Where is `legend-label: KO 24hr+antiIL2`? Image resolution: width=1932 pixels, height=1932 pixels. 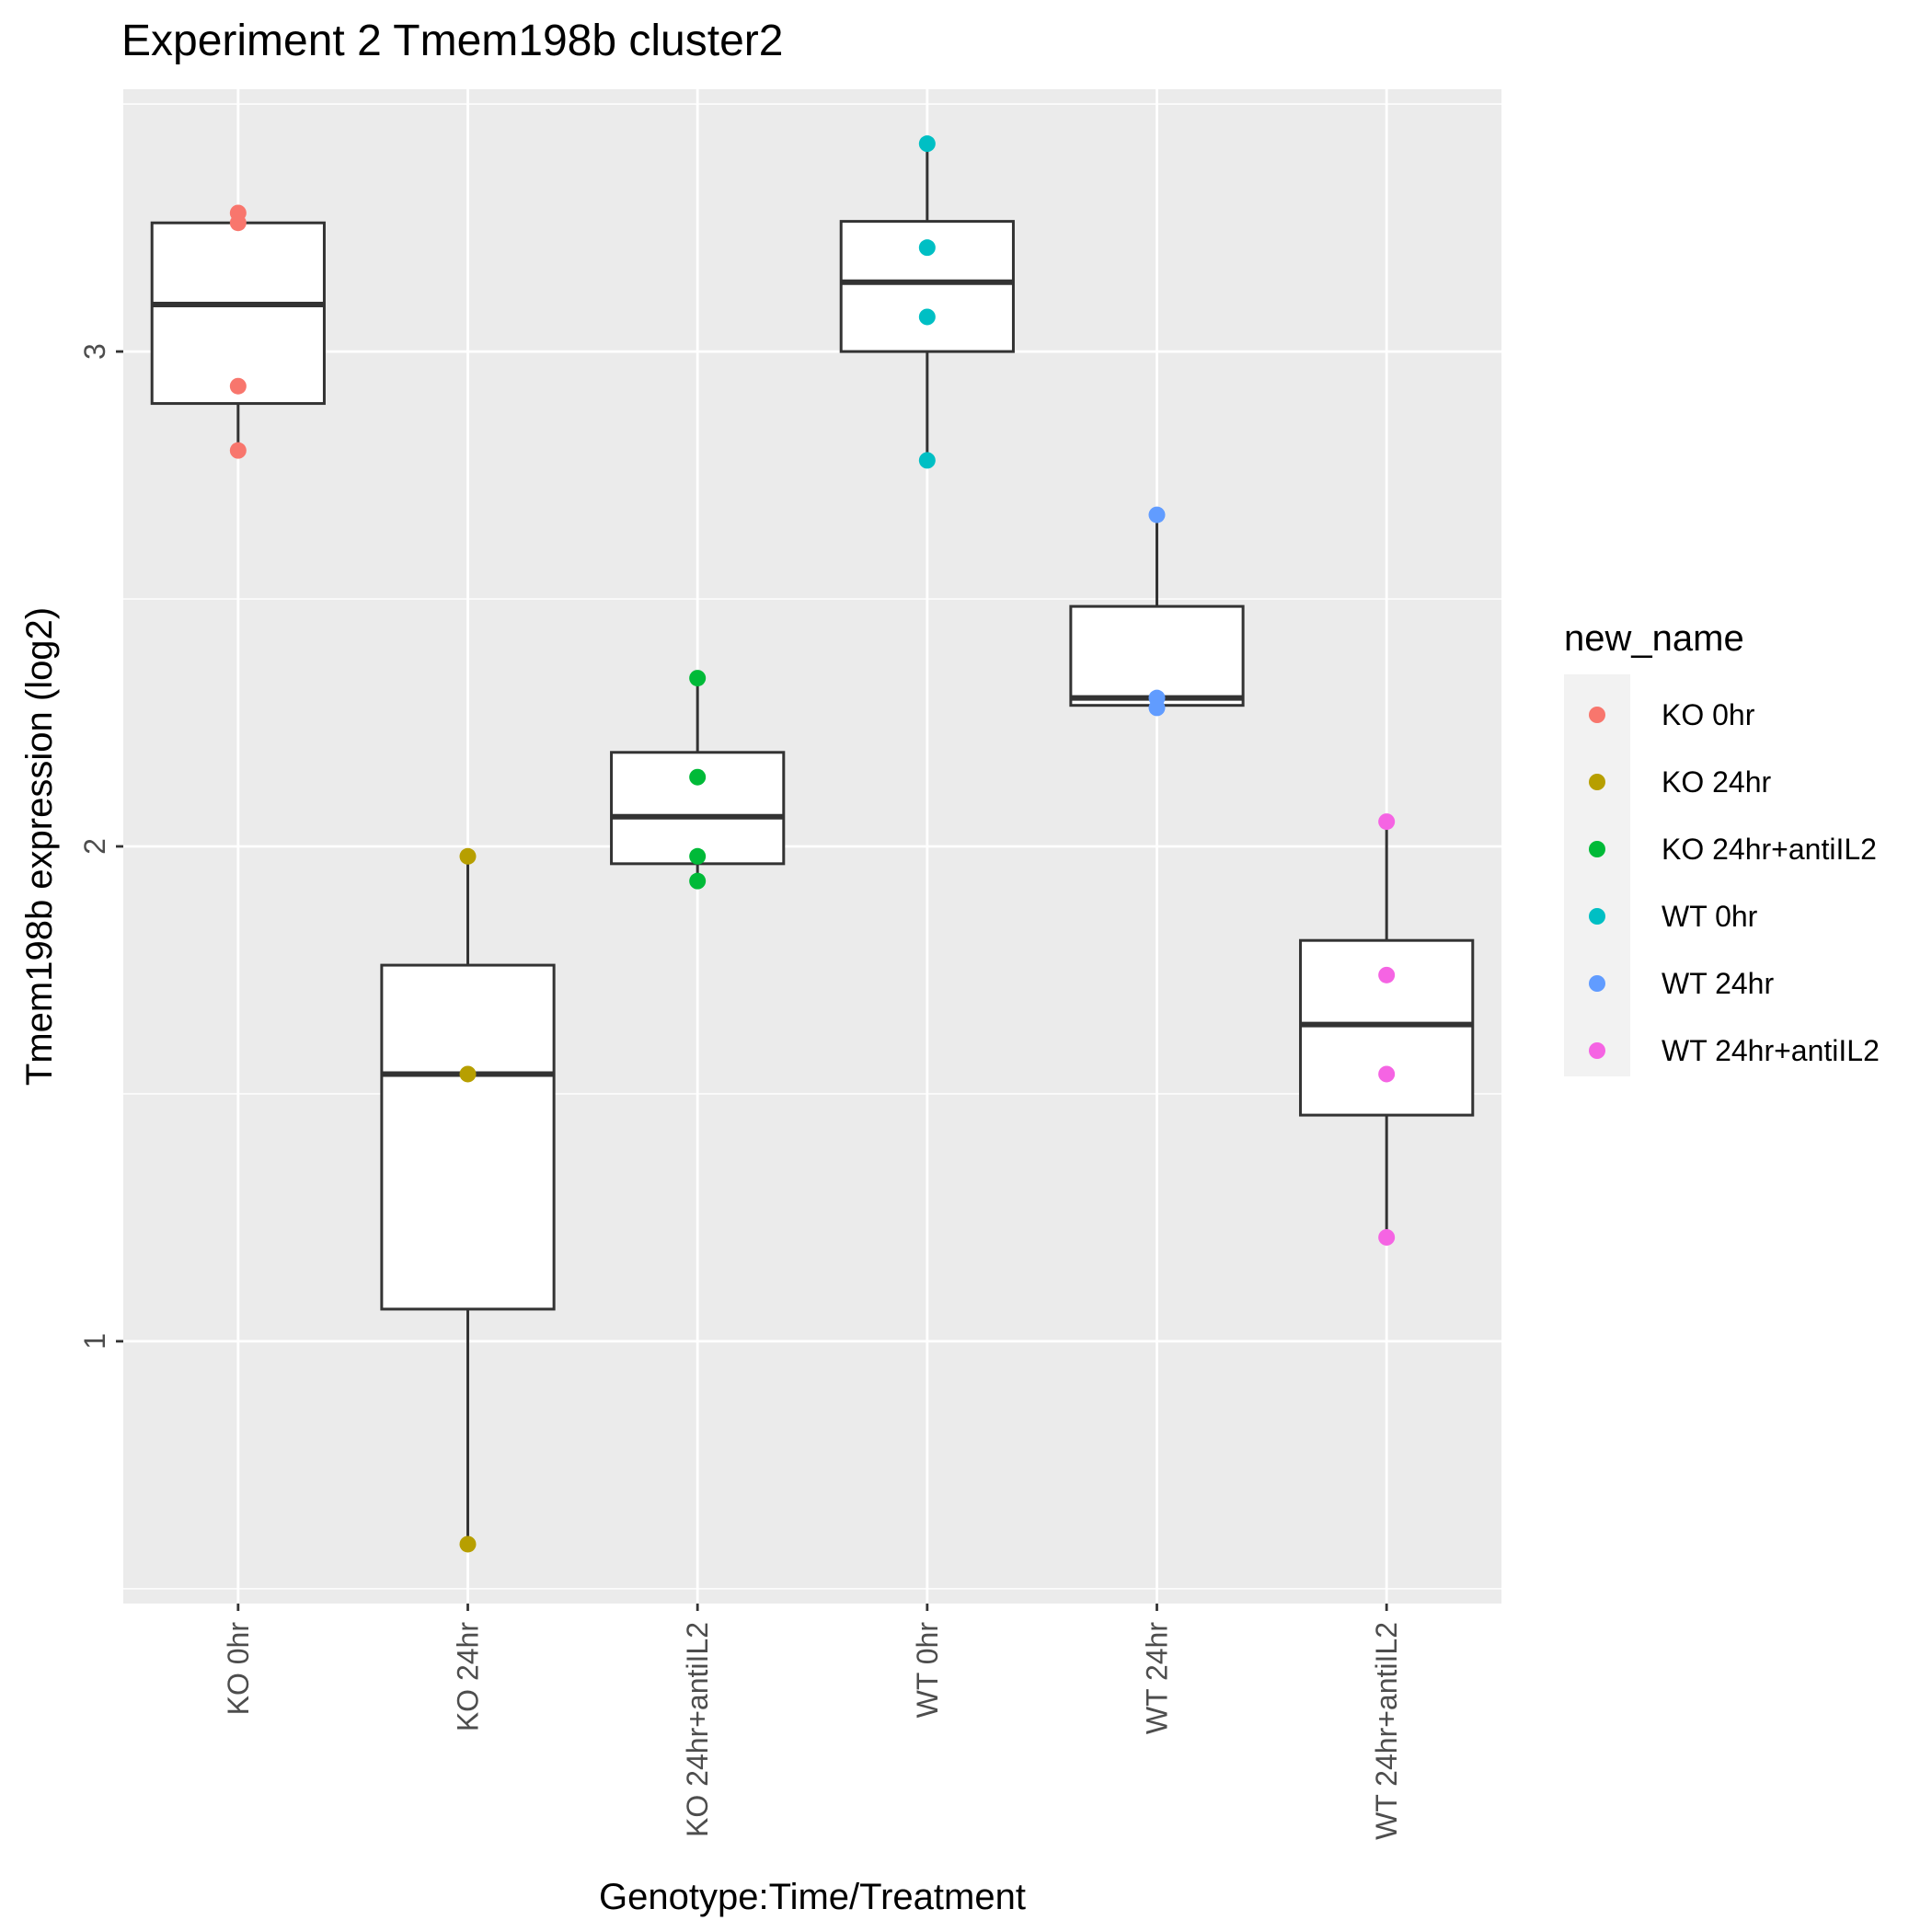
legend-label: KO 24hr+antiIL2 is located at coordinates (1769, 849).